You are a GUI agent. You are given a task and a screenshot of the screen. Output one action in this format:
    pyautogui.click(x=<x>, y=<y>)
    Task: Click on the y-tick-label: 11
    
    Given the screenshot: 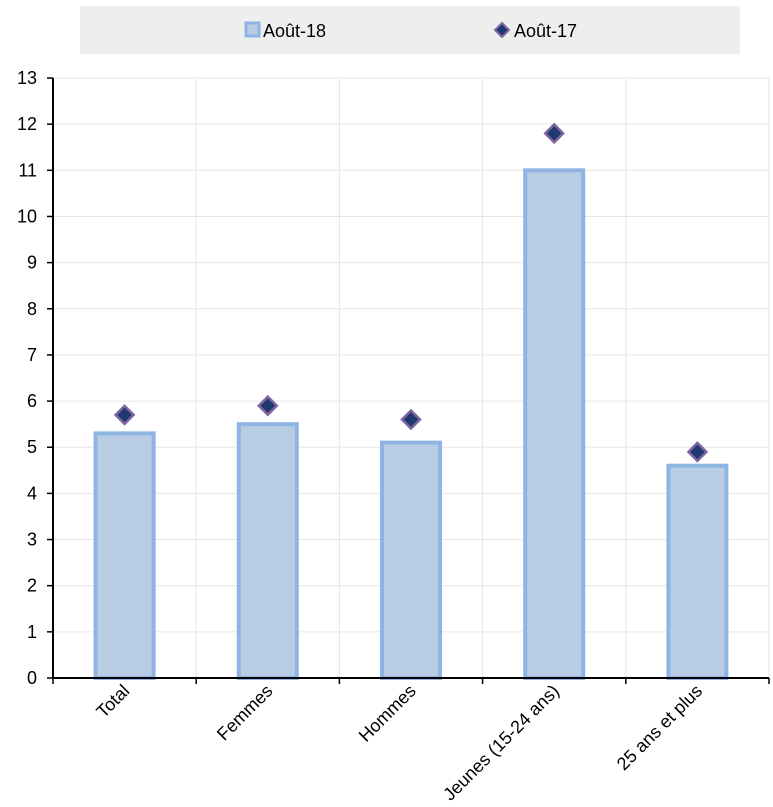 What is the action you would take?
    pyautogui.click(x=27, y=170)
    